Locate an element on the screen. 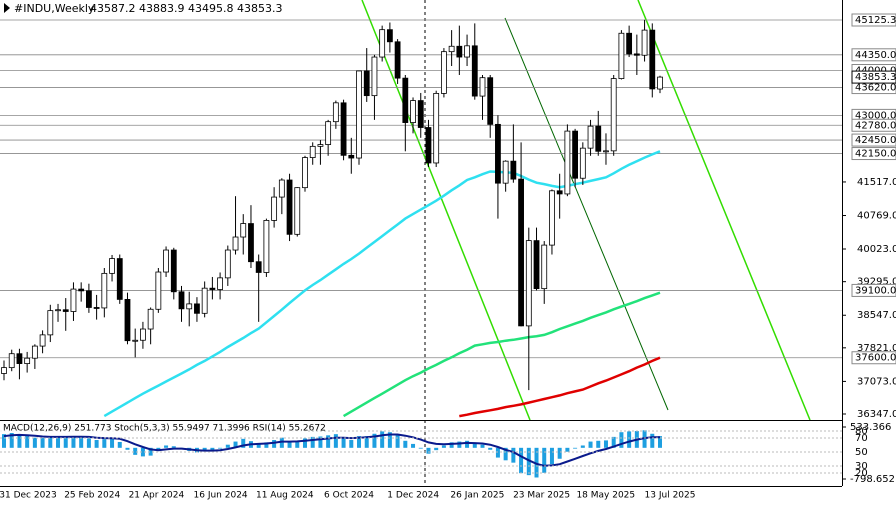  x-tick-label: 16 Jun 2024 is located at coordinates (221, 496).